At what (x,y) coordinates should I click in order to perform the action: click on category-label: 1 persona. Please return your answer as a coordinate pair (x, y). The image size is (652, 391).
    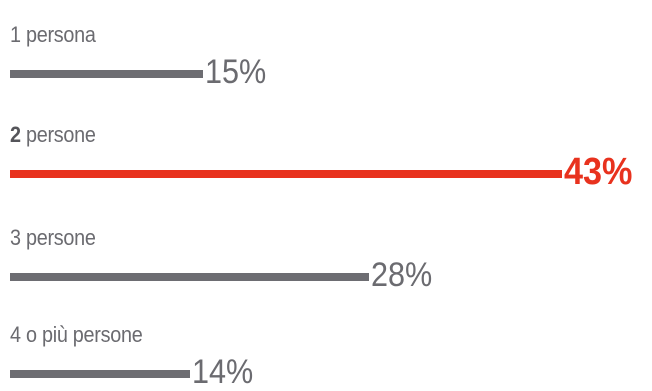
    Looking at the image, I should click on (53, 35).